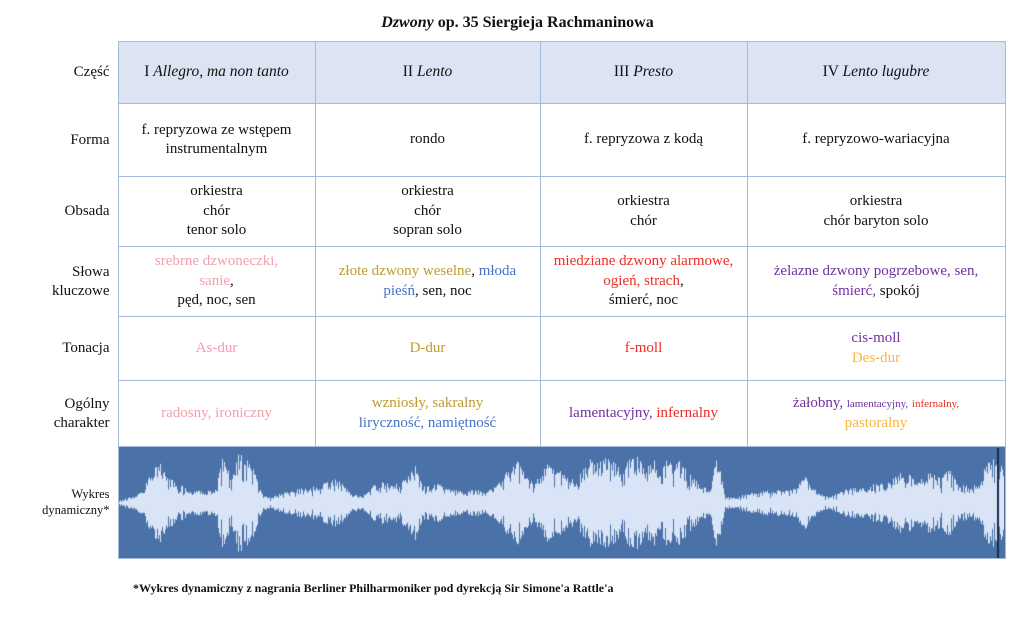  What do you see at coordinates (643, 140) in the screenshot?
I see `cell-forma-3: f. repryzowa z kodą` at bounding box center [643, 140].